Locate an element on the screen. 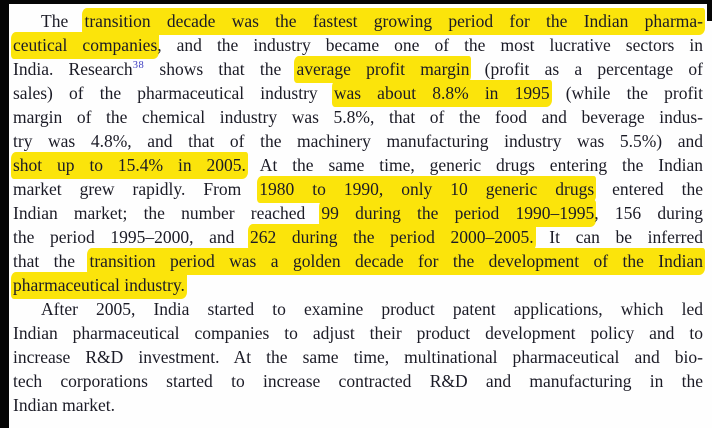 The width and height of the screenshot is (712, 428). text-run: Indian market; the number reached is located at coordinates (167, 213).